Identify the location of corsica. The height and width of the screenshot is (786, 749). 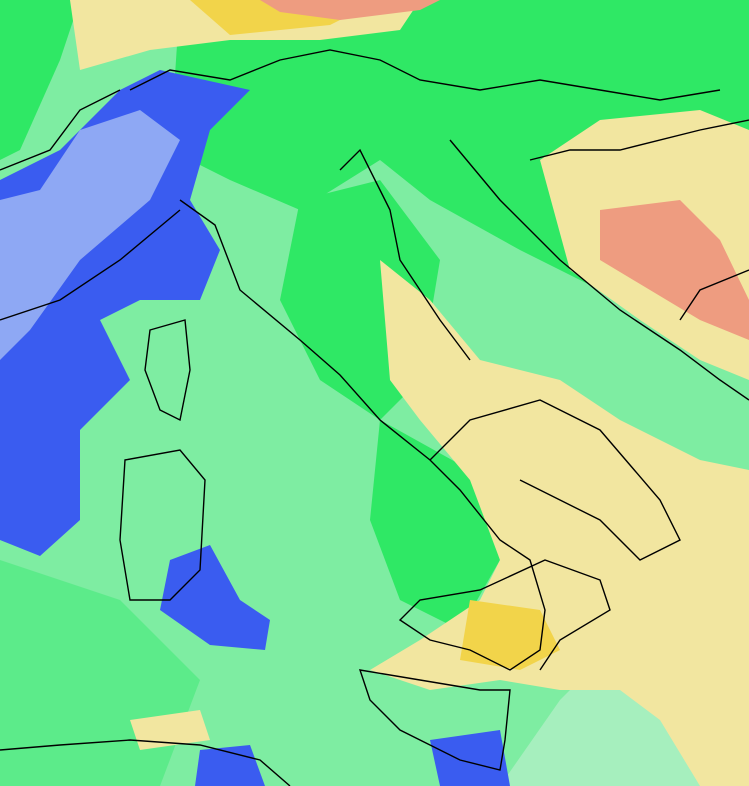
(167, 370).